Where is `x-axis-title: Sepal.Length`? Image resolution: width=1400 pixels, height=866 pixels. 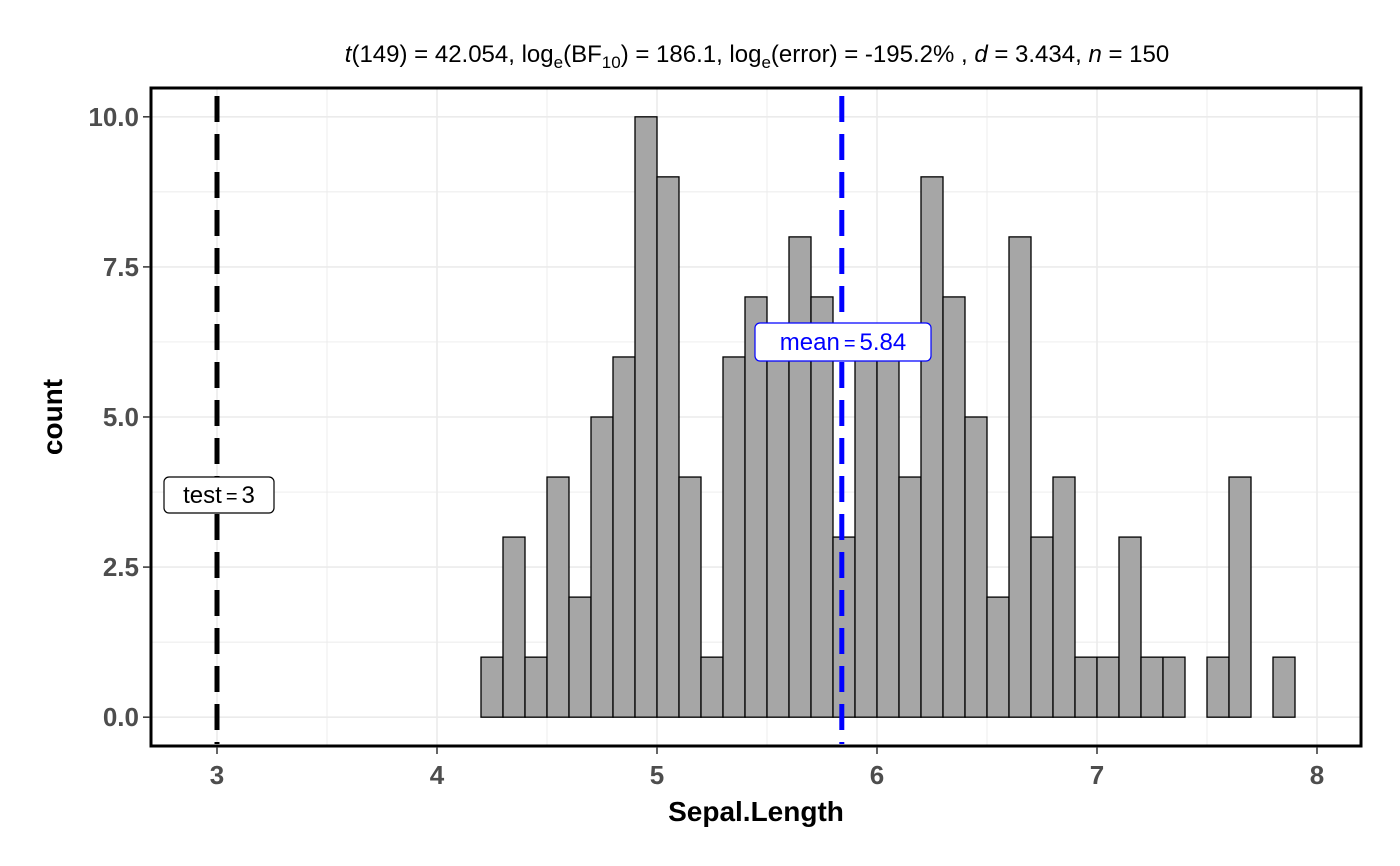 x-axis-title: Sepal.Length is located at coordinates (756, 811).